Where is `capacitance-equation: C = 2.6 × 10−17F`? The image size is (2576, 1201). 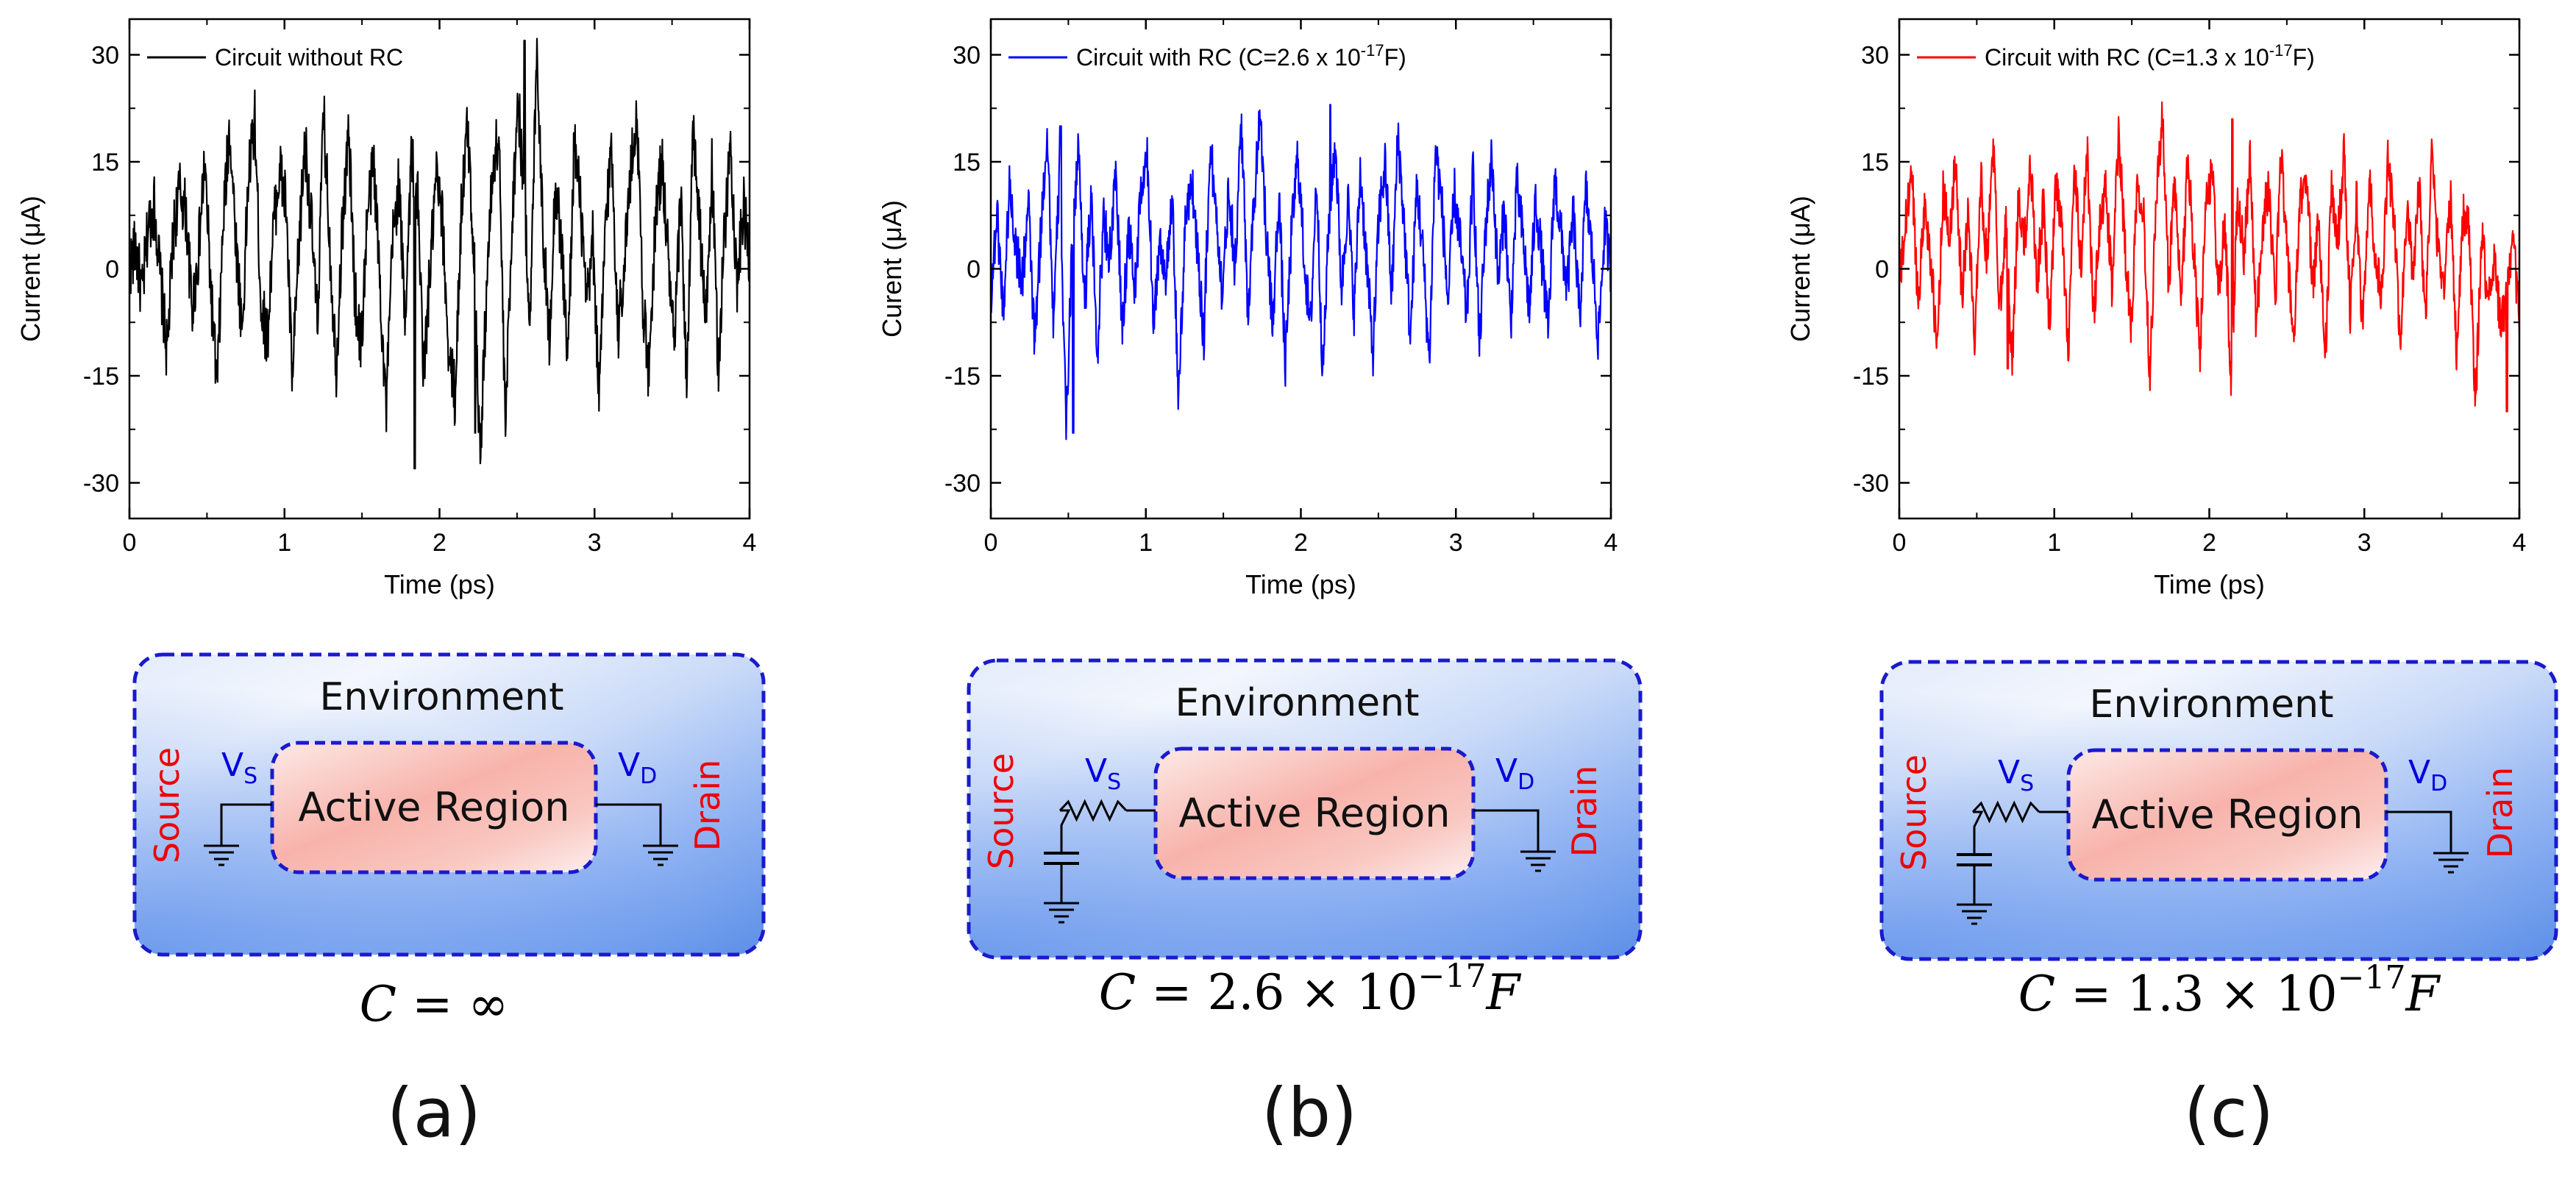
capacitance-equation: C = 2.6 × 10−17F is located at coordinates (1310, 990).